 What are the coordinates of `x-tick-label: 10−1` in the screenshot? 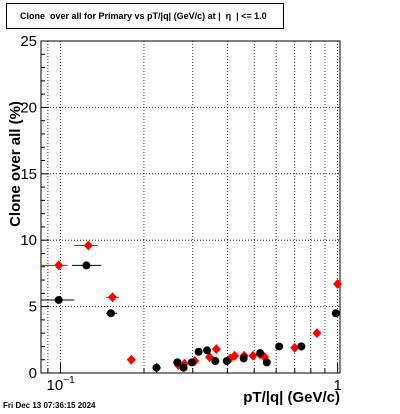 It's located at (61, 384).